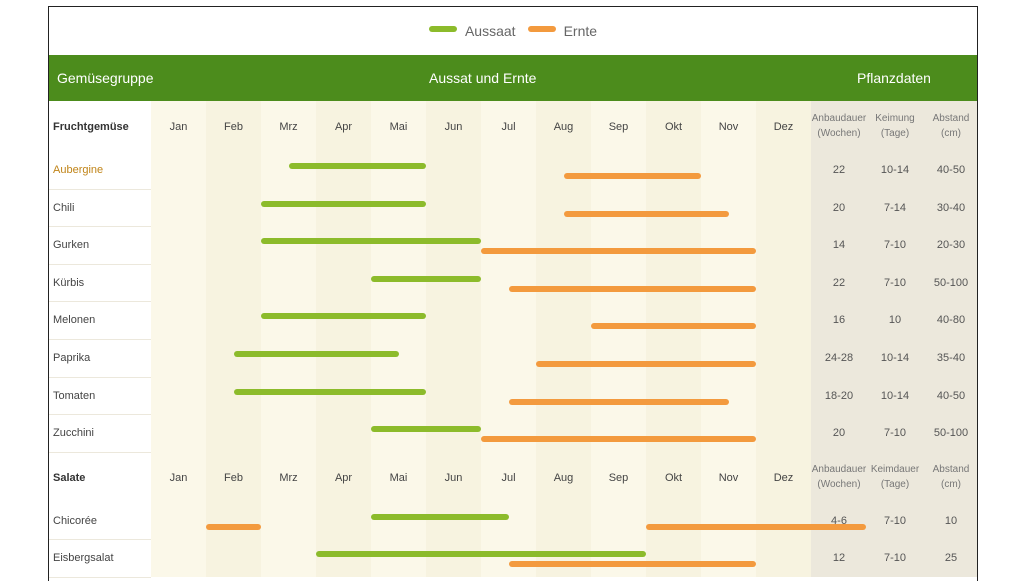 The image size is (1024, 581). Describe the element at coordinates (74, 395) in the screenshot. I see `row-label: Tomaten` at that location.